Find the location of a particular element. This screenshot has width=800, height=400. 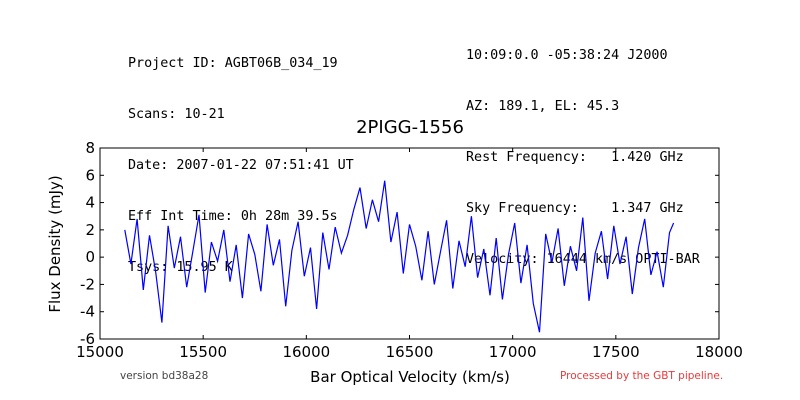

x-tick-label: 15000 is located at coordinates (100, 352).